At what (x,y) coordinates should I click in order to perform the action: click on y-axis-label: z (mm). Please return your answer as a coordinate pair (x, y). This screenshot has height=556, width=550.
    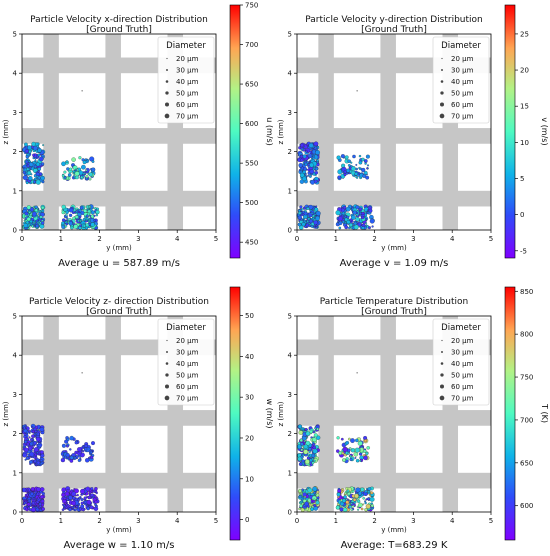
    Looking at the image, I should click on (281, 131).